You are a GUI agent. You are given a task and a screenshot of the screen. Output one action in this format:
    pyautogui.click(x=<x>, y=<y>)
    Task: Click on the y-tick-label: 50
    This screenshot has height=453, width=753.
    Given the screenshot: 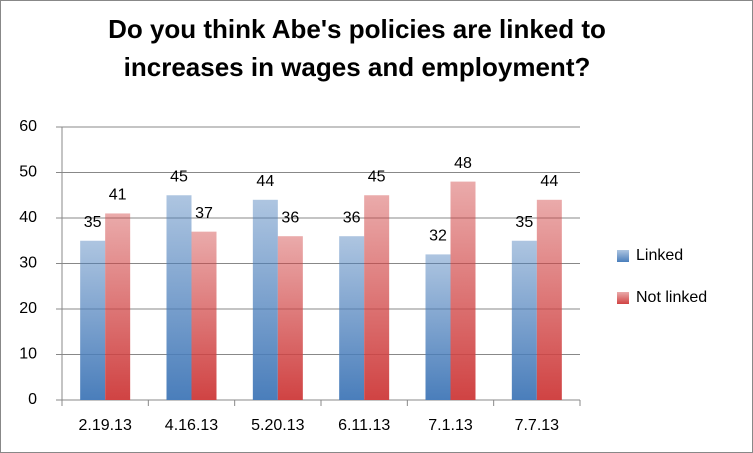 What is the action you would take?
    pyautogui.click(x=28, y=172)
    